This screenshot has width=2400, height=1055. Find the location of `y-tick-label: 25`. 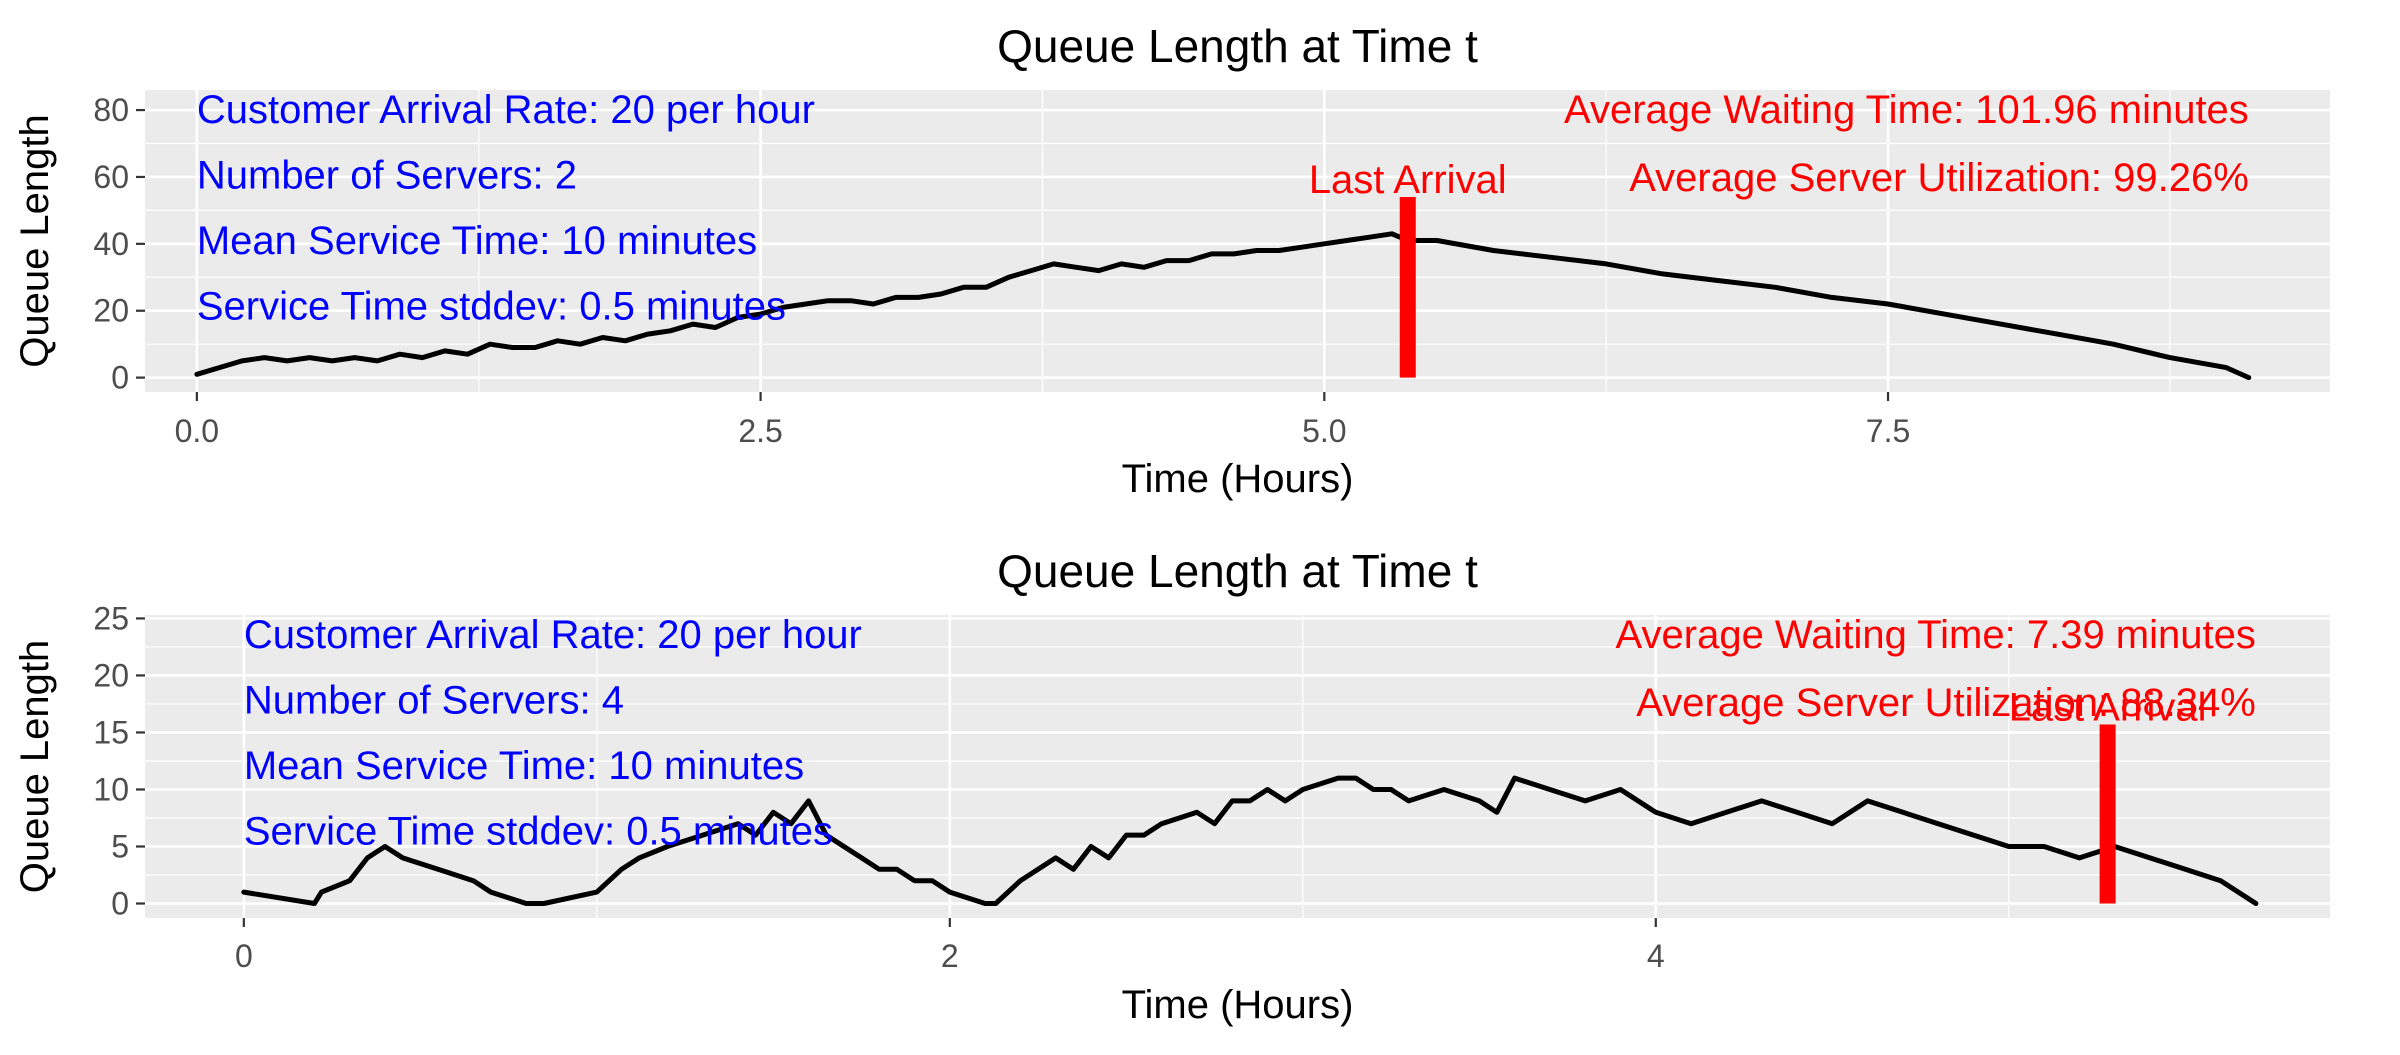

y-tick-label: 25 is located at coordinates (111, 618).